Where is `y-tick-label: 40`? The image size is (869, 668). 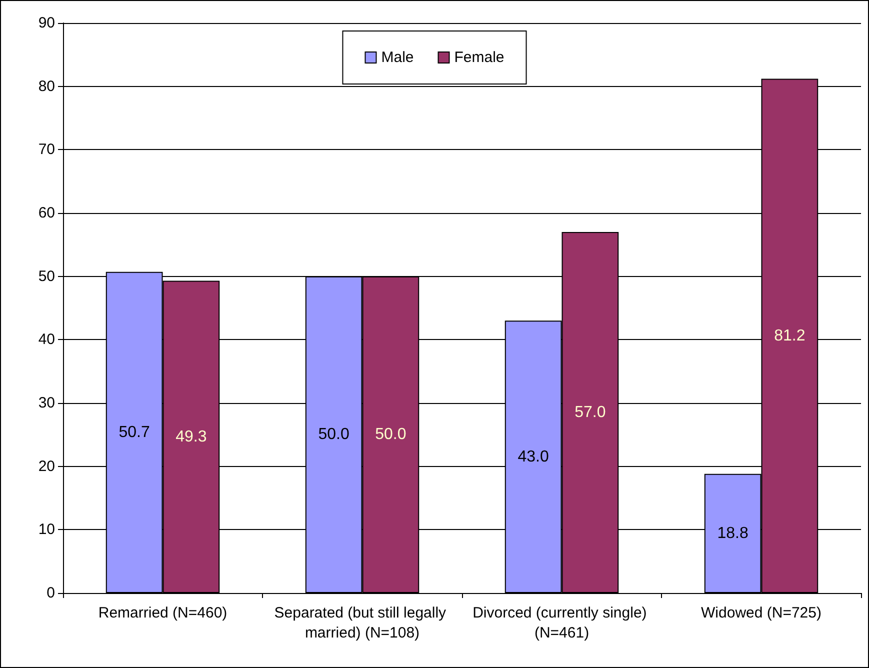 y-tick-label: 40 is located at coordinates (46, 339).